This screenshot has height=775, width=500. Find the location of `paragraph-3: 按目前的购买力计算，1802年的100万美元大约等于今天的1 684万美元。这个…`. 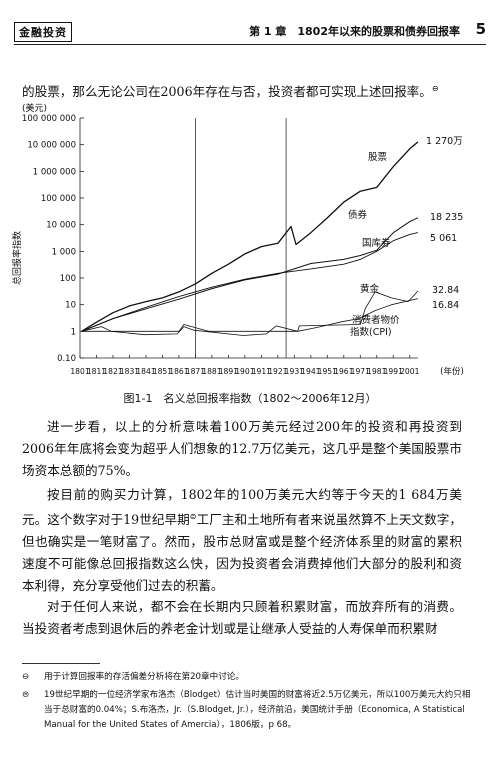

paragraph-3: 按目前的购买力计算，1802年的100万美元大约等于今天的1 684万美元。这个… is located at coordinates (242, 540).